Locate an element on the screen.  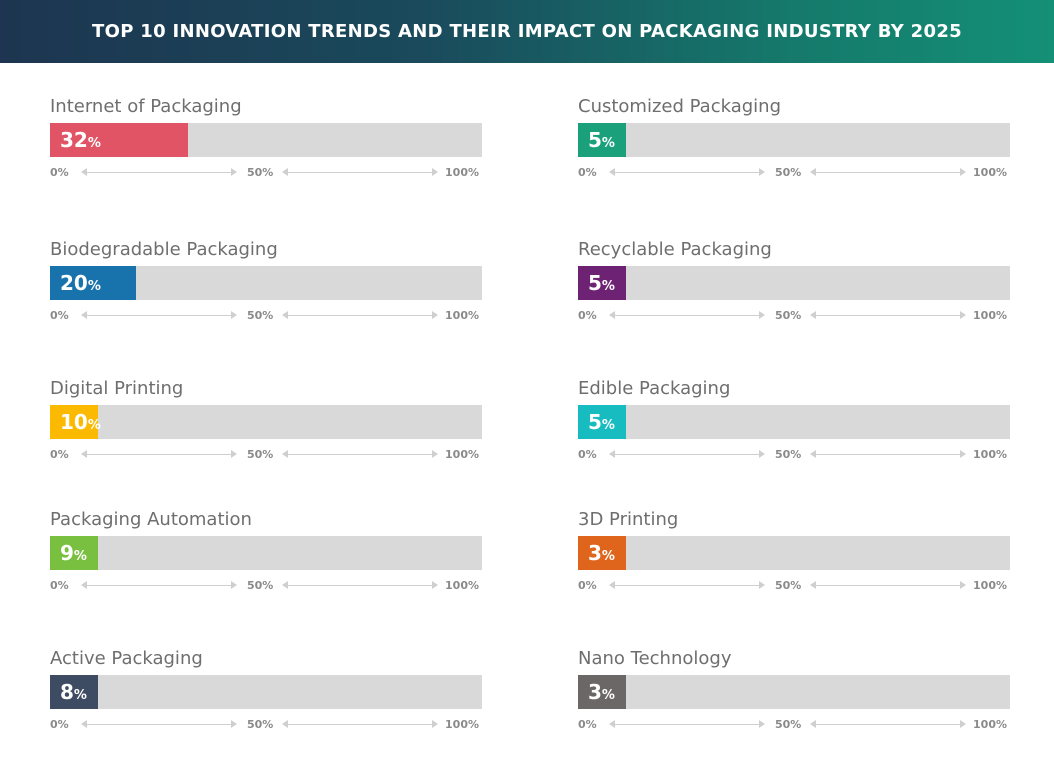
value-label: 32% is located at coordinates (80, 140).